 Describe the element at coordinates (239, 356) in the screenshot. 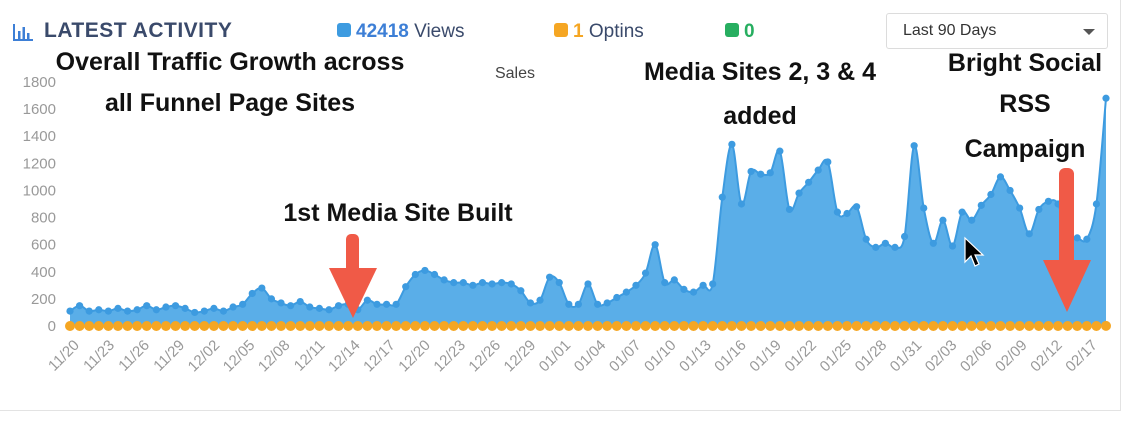

I see `x-tick-label: 12/05` at that location.